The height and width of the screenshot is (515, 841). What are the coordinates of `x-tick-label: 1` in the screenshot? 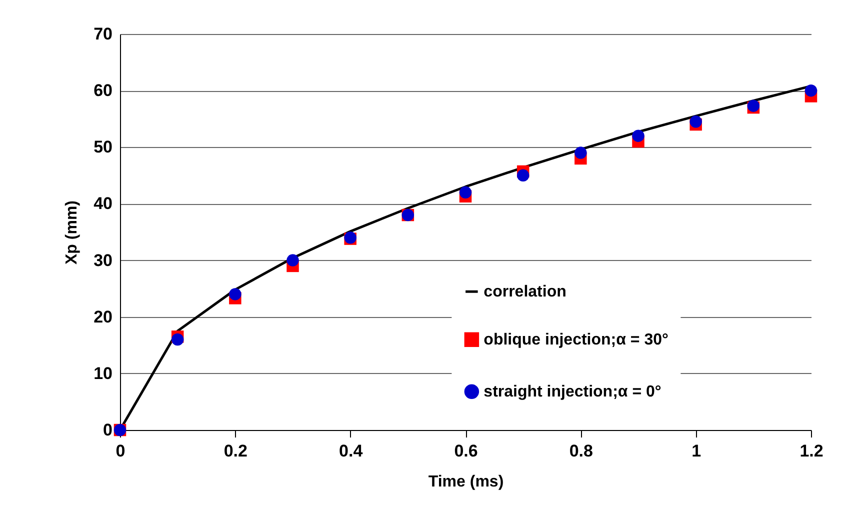 It's located at (697, 451).